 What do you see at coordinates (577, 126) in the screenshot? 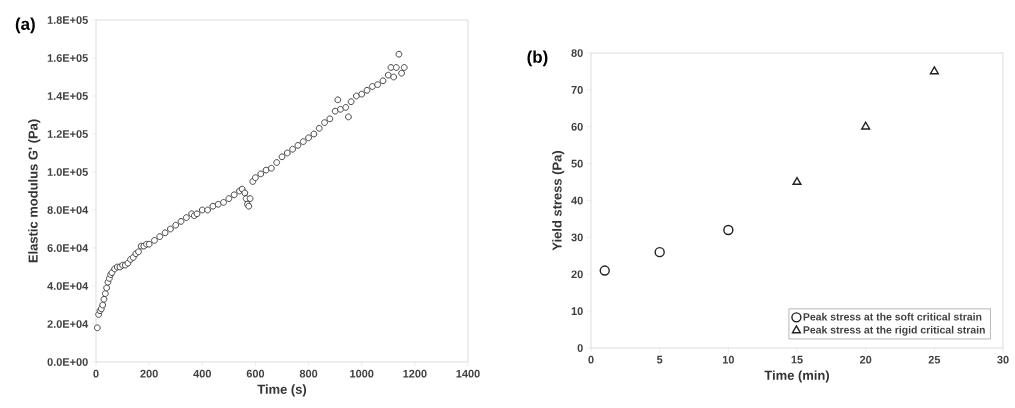
I see `y-tick-label: 60` at bounding box center [577, 126].